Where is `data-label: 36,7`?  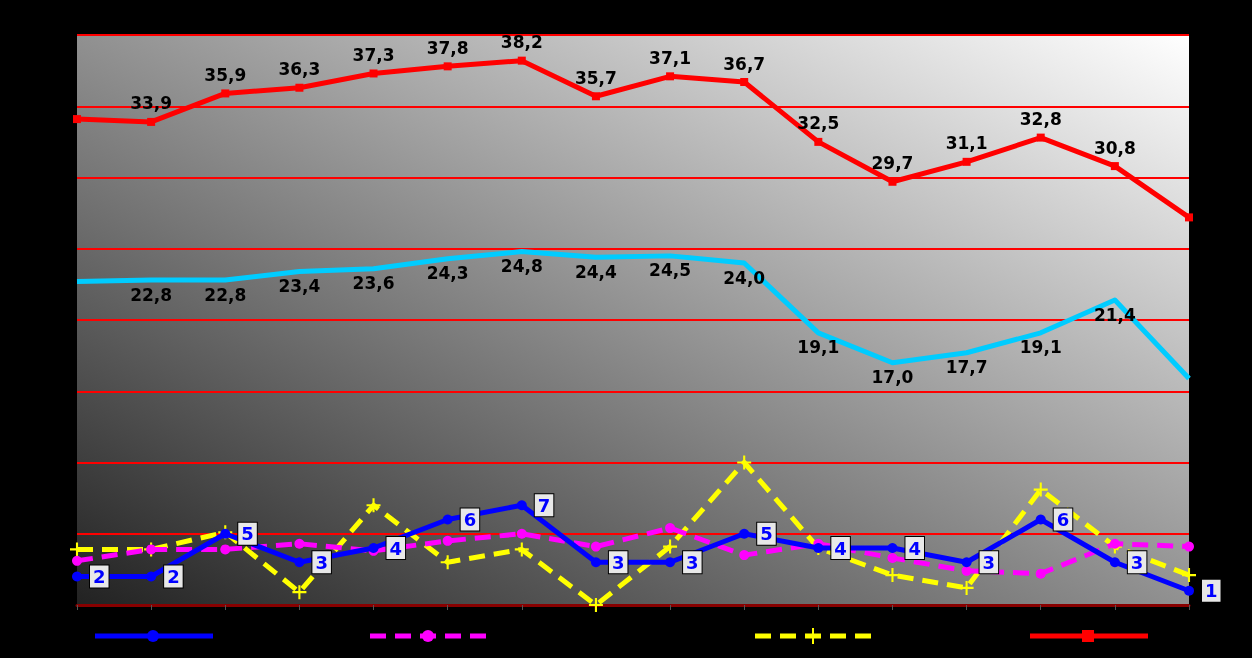 data-label: 36,7 is located at coordinates (744, 63).